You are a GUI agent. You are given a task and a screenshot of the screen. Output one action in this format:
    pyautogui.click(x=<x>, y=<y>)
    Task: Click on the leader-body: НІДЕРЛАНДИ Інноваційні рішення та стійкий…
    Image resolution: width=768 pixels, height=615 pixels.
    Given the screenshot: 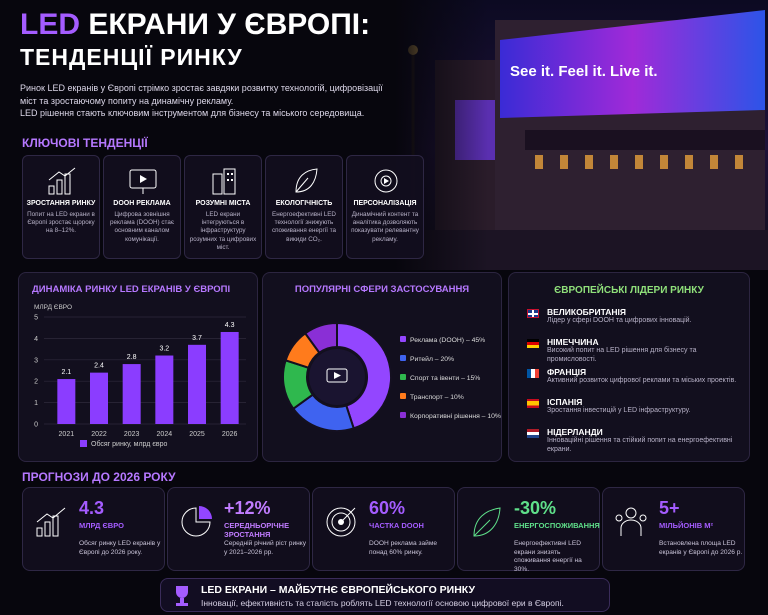 What is the action you would take?
    pyautogui.click(x=644, y=441)
    